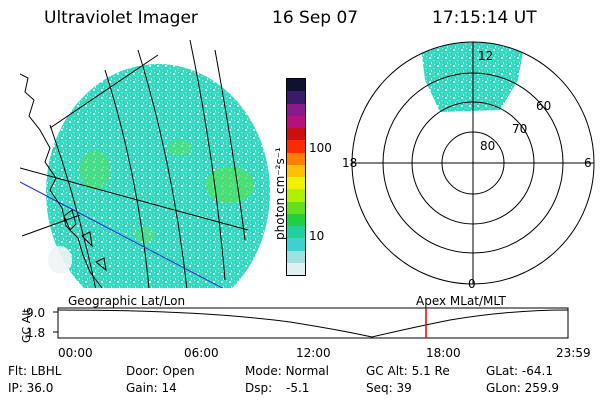 The height and width of the screenshot is (400, 600). What do you see at coordinates (522, 388) in the screenshot?
I see `status-glon: GLon: 259.9` at bounding box center [522, 388].